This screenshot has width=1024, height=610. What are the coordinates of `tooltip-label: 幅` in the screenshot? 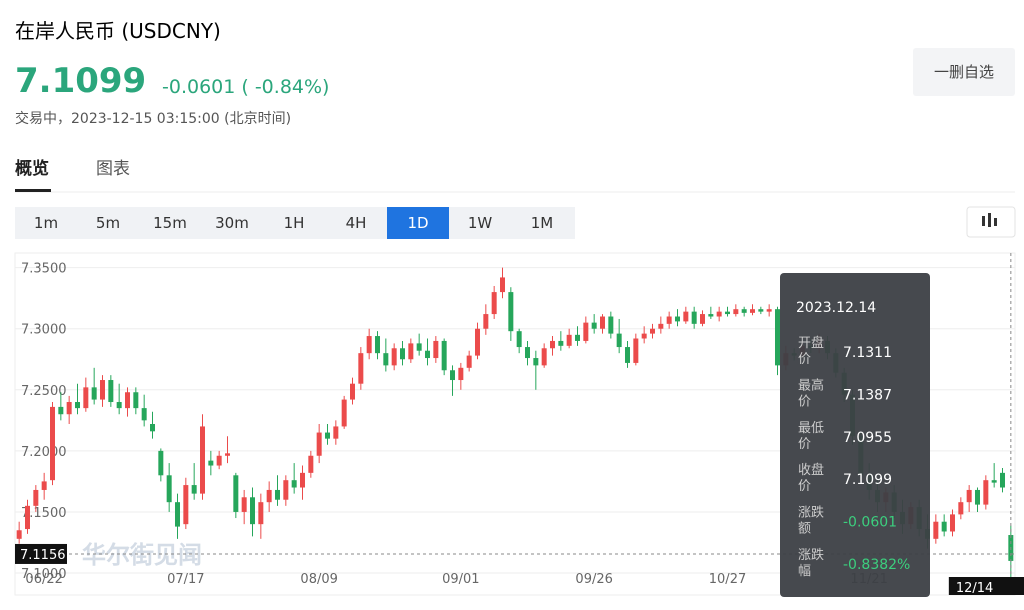 It's located at (804, 571).